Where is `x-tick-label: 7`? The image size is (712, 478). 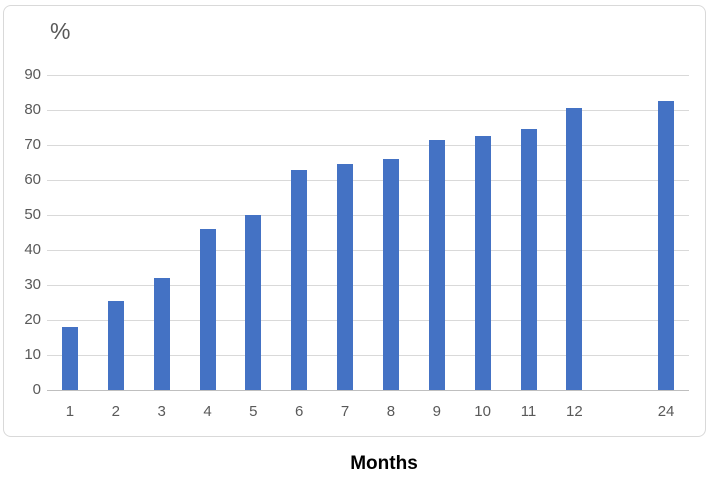 x-tick-label: 7 is located at coordinates (345, 411).